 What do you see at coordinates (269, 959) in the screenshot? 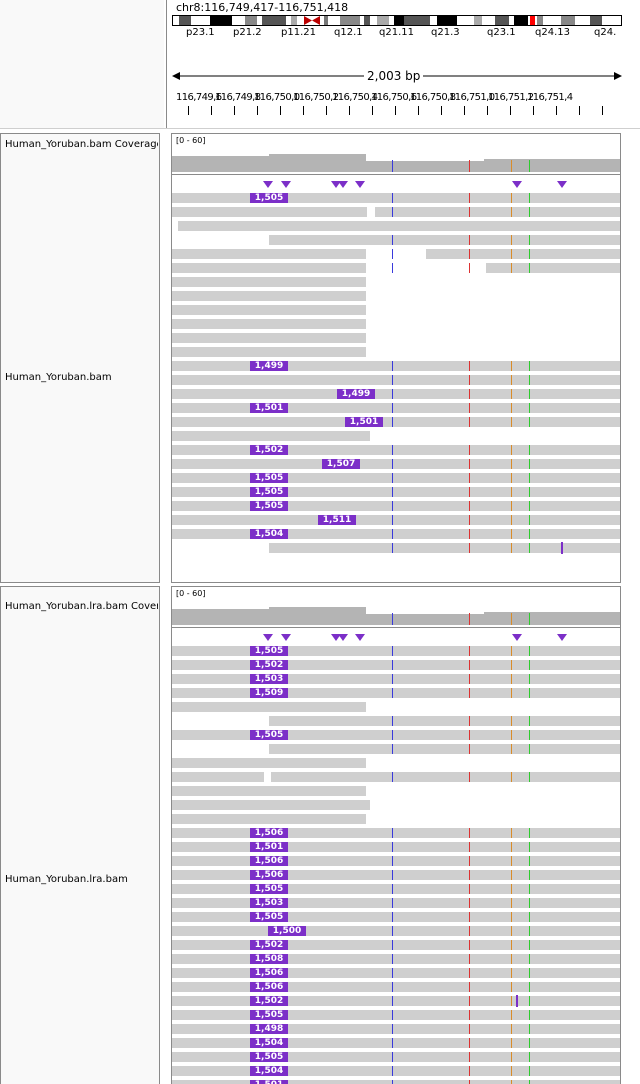
I see `insertion-label: 1,508` at bounding box center [269, 959].